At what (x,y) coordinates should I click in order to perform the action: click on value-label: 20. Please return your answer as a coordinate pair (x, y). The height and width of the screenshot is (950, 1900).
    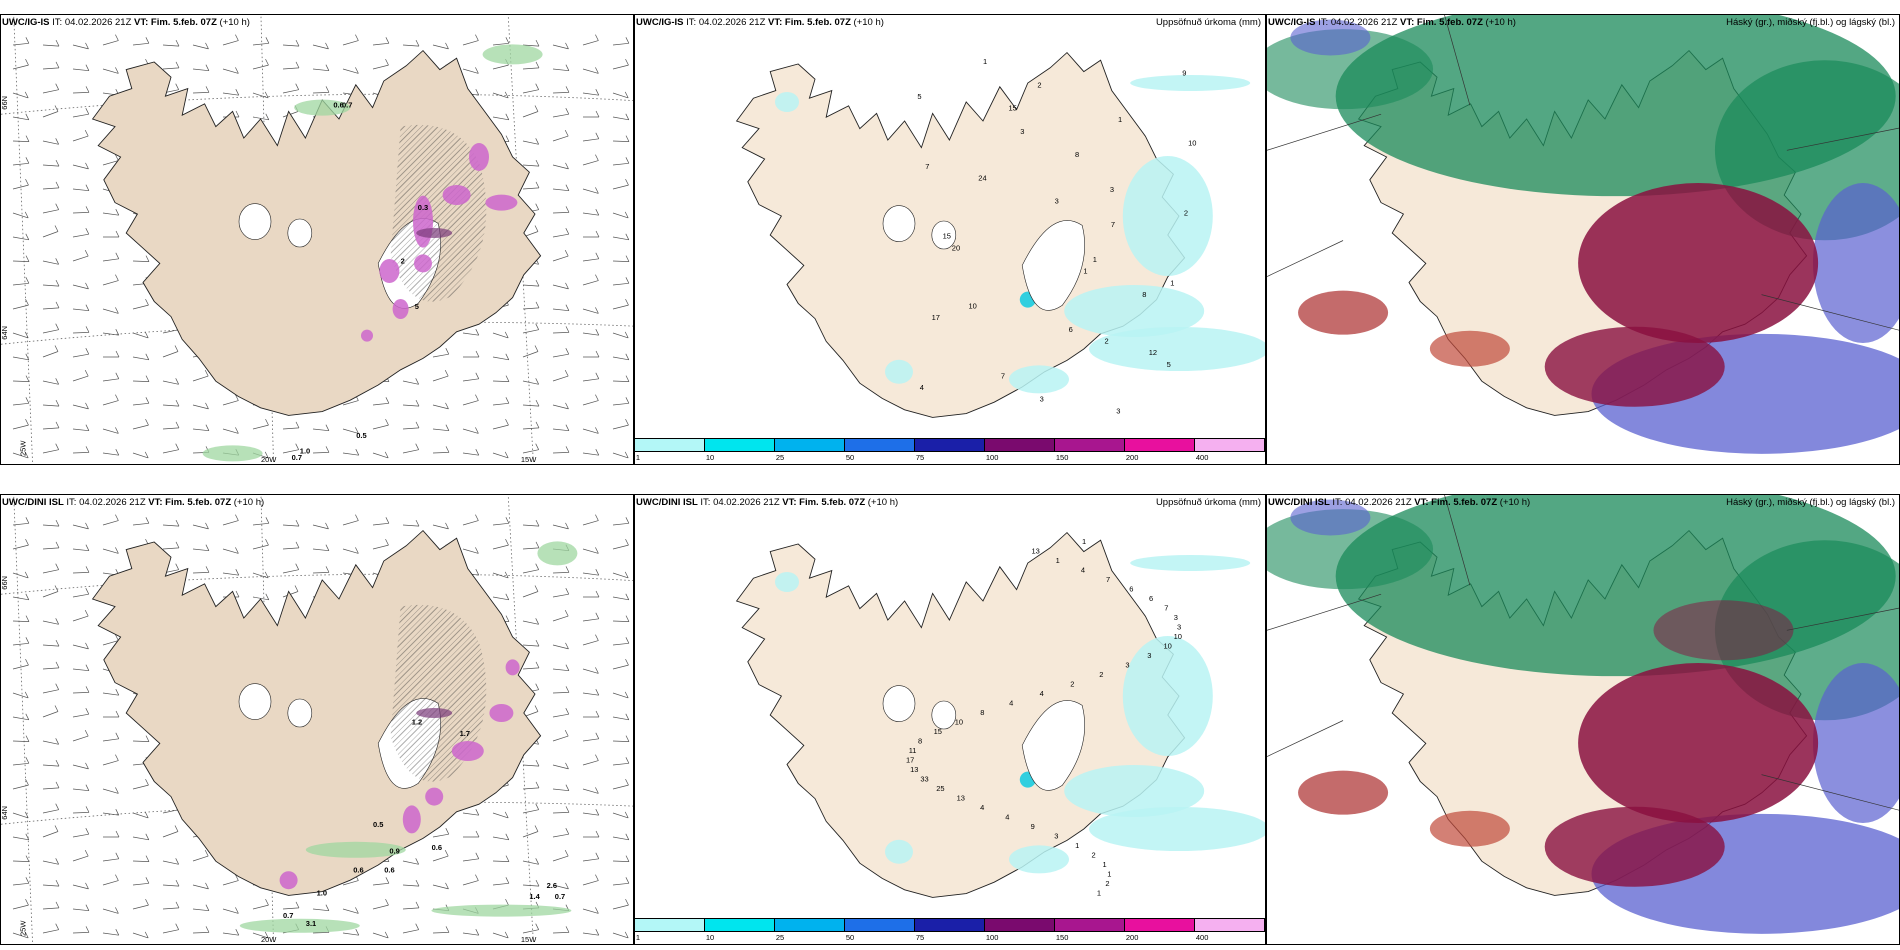
    Looking at the image, I should click on (956, 247).